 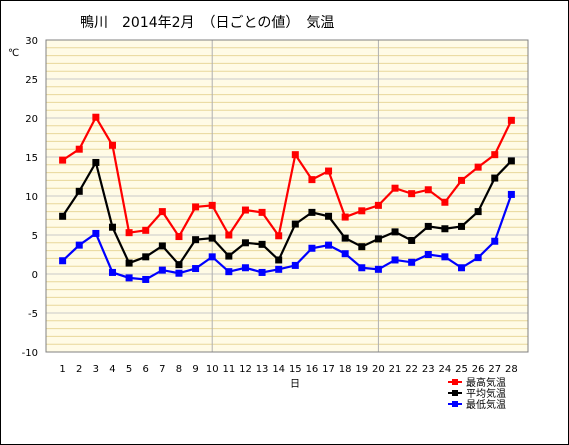 I want to click on y-axis-unit-label: ℃, so click(x=13, y=53).